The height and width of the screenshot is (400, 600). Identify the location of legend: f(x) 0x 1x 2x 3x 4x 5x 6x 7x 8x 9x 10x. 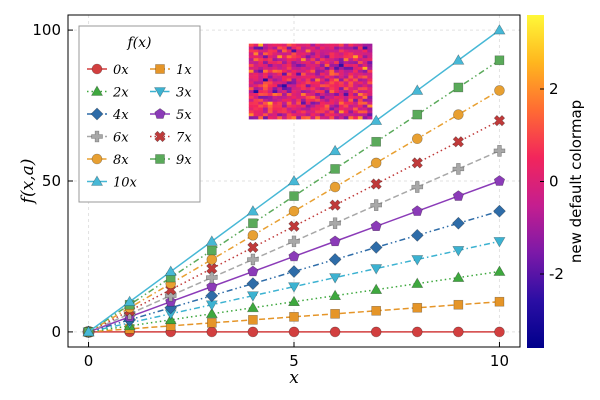
(139, 114).